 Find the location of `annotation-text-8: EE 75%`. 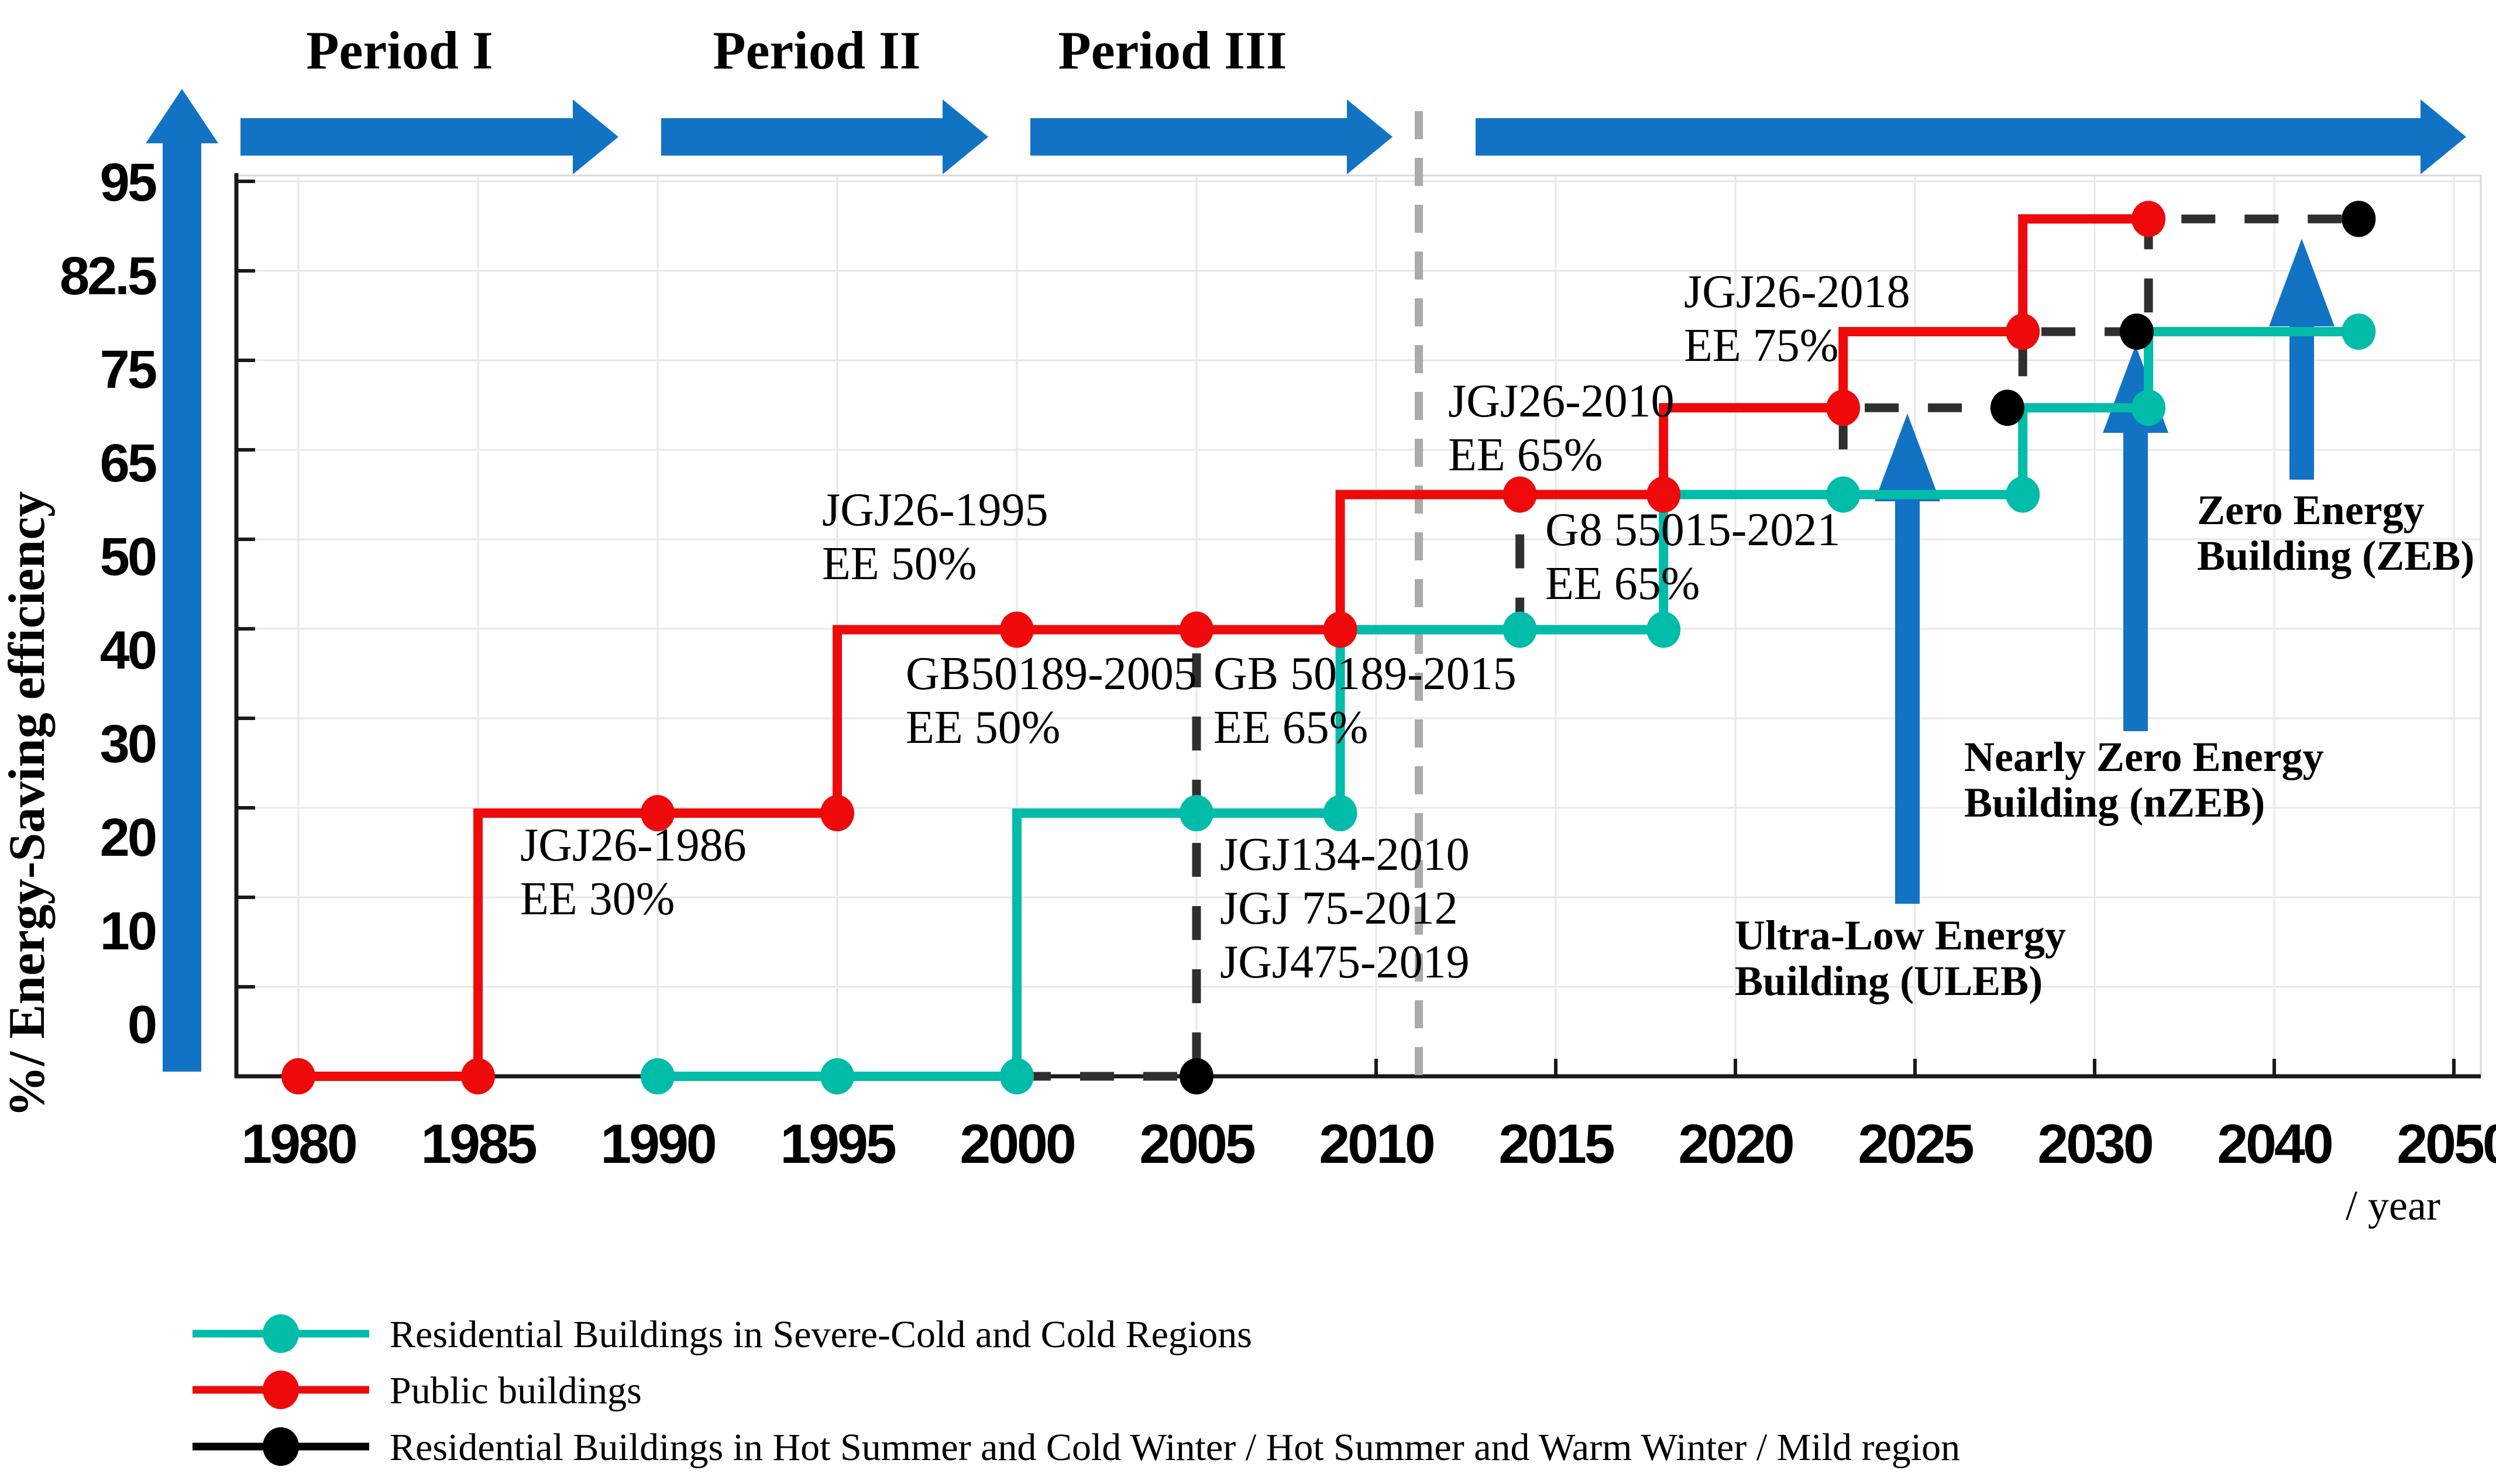

annotation-text-8: EE 75% is located at coordinates (1761, 345).